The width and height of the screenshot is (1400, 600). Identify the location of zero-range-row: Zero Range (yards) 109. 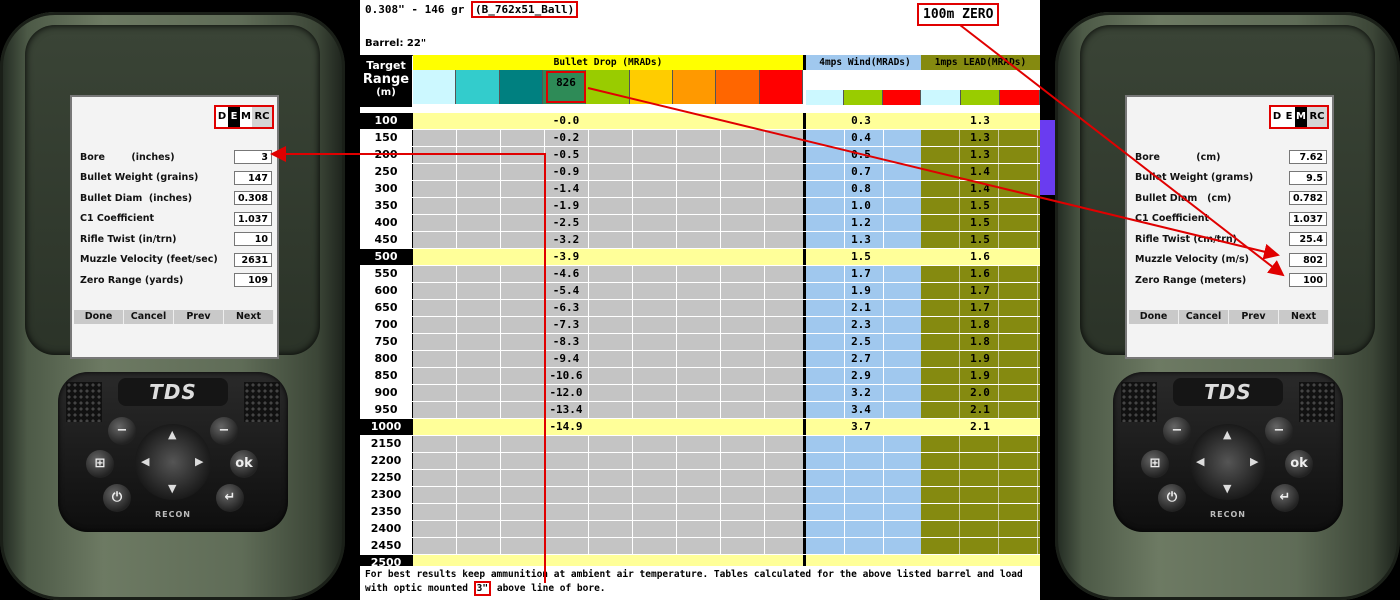
(176, 280).